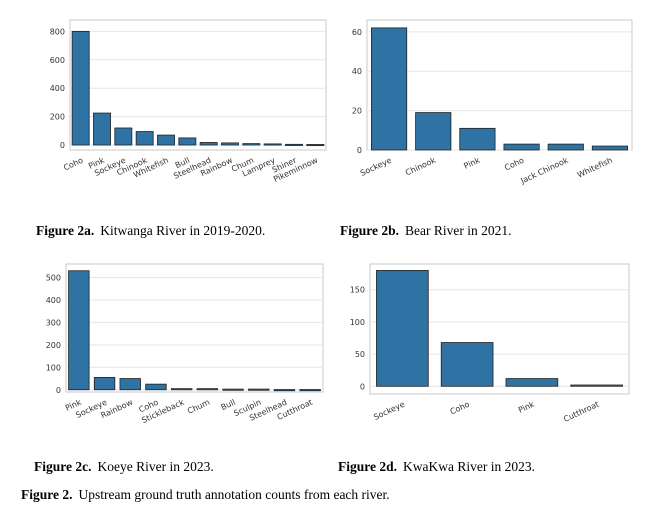 The height and width of the screenshot is (516, 665). Describe the element at coordinates (198, 407) in the screenshot. I see `x-tick-label-chum: Chum` at that location.